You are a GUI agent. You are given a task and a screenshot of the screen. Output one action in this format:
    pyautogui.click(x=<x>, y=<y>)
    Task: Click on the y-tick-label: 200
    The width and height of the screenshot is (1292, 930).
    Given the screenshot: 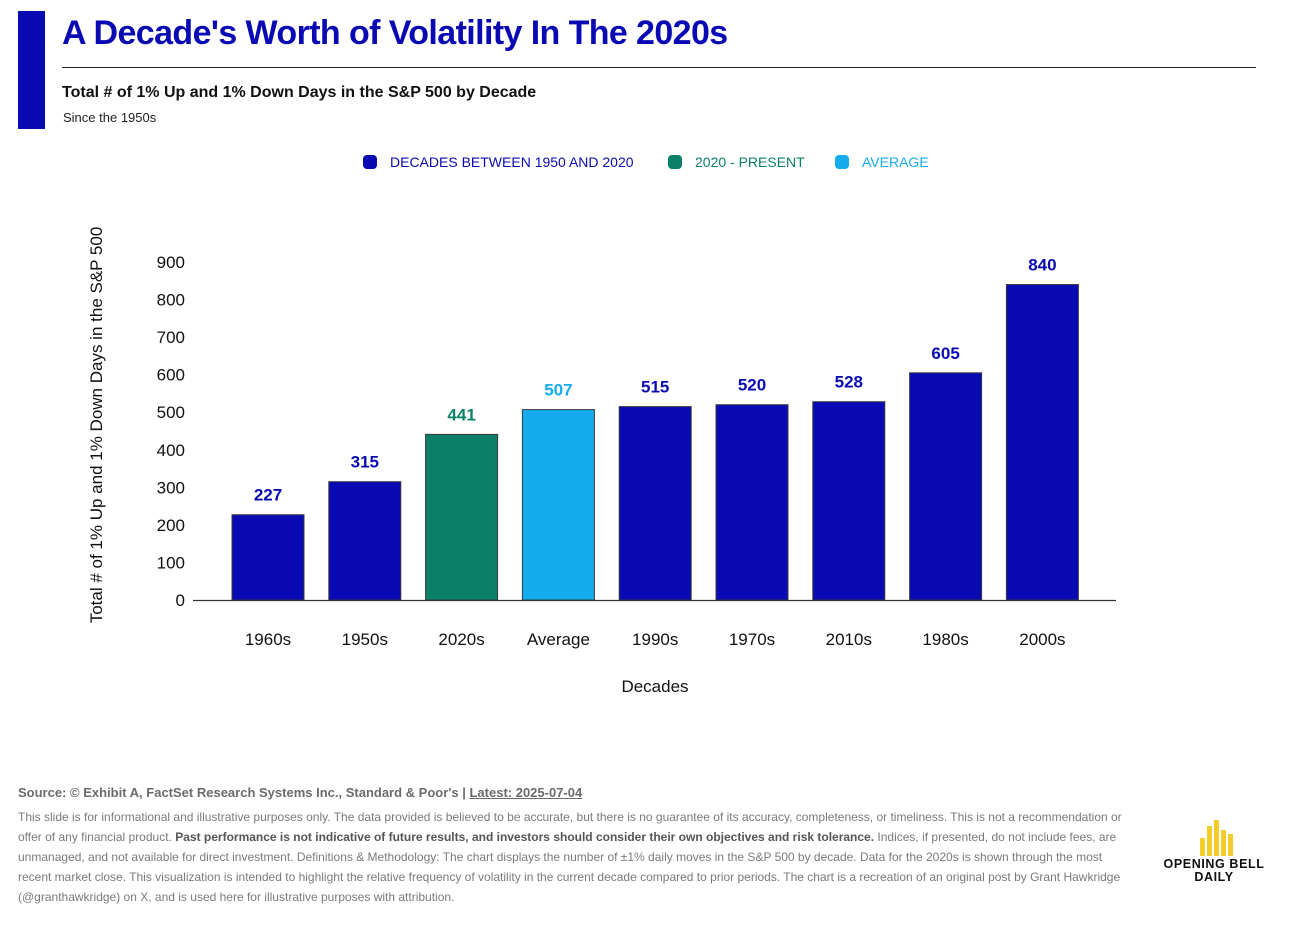 What is the action you would take?
    pyautogui.click(x=171, y=525)
    